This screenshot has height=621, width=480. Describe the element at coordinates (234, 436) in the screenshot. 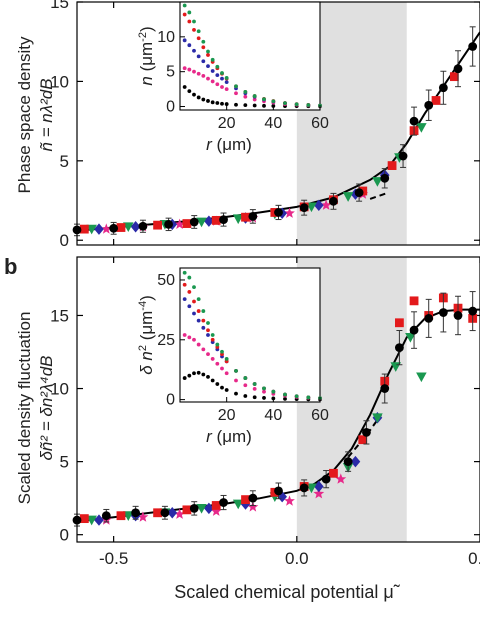

I see `panel-b-inset-xlabel-unit: (μm)` at that location.